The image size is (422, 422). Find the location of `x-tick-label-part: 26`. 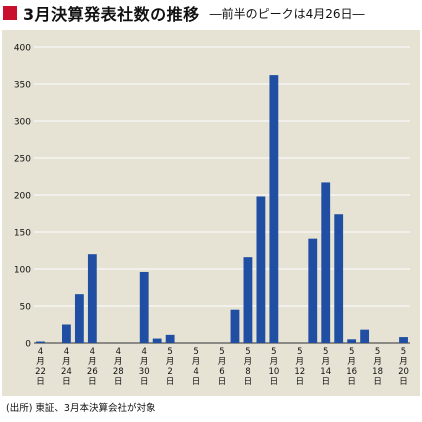

x-tick-label-part: 26 is located at coordinates (92, 372).